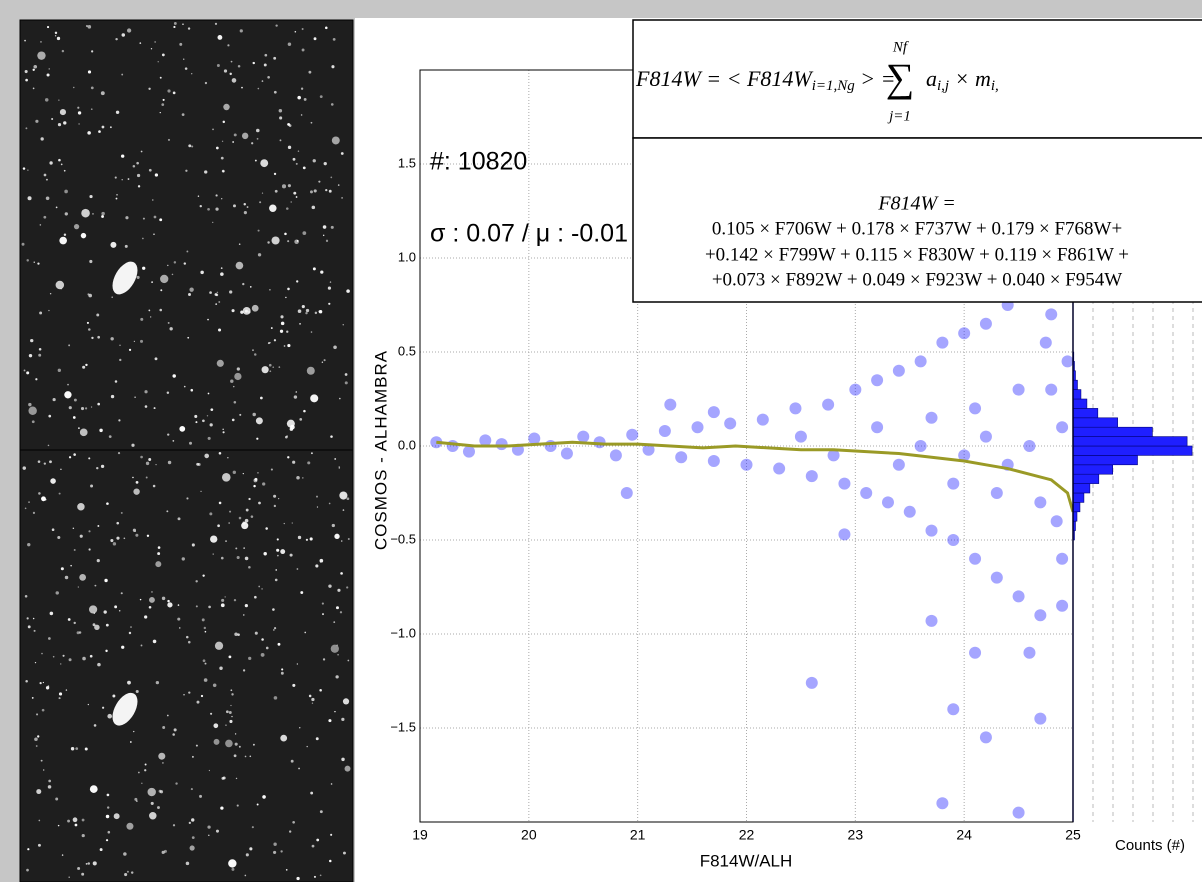 This screenshot has height=882, width=1202. What do you see at coordinates (529, 234) in the screenshot?
I see `annotation: σ : 0.07 / μ : -0.01` at bounding box center [529, 234].